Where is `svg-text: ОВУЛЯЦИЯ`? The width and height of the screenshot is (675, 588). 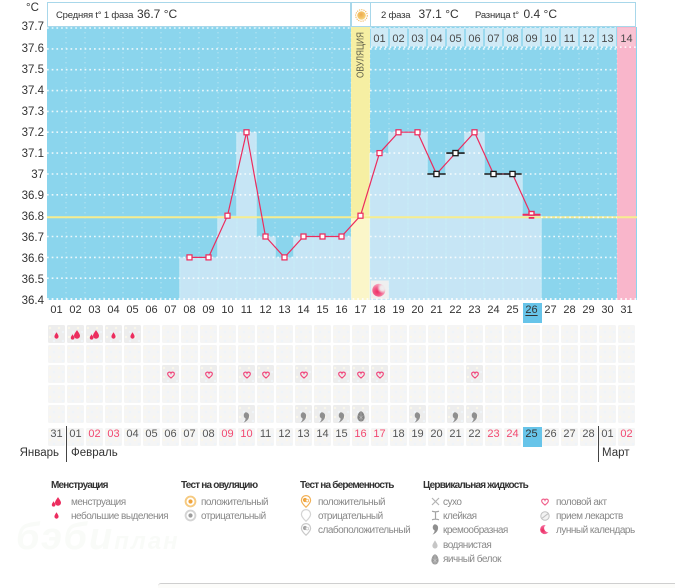 svg-text: ОВУЛЯЦИЯ is located at coordinates (361, 55).